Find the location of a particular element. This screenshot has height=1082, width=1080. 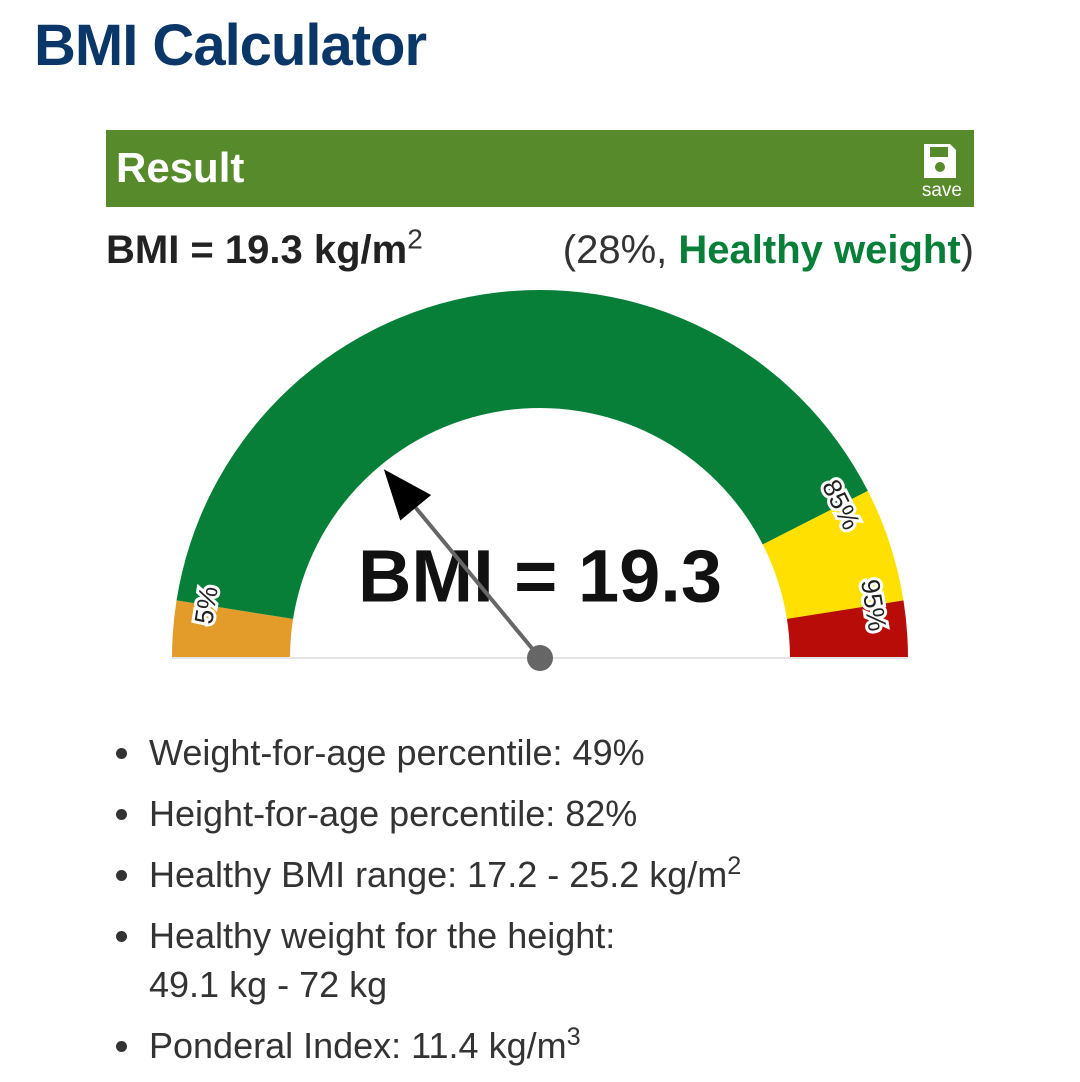

bmi-value: BMI = 19.3 kg/m2 is located at coordinates (264, 249).